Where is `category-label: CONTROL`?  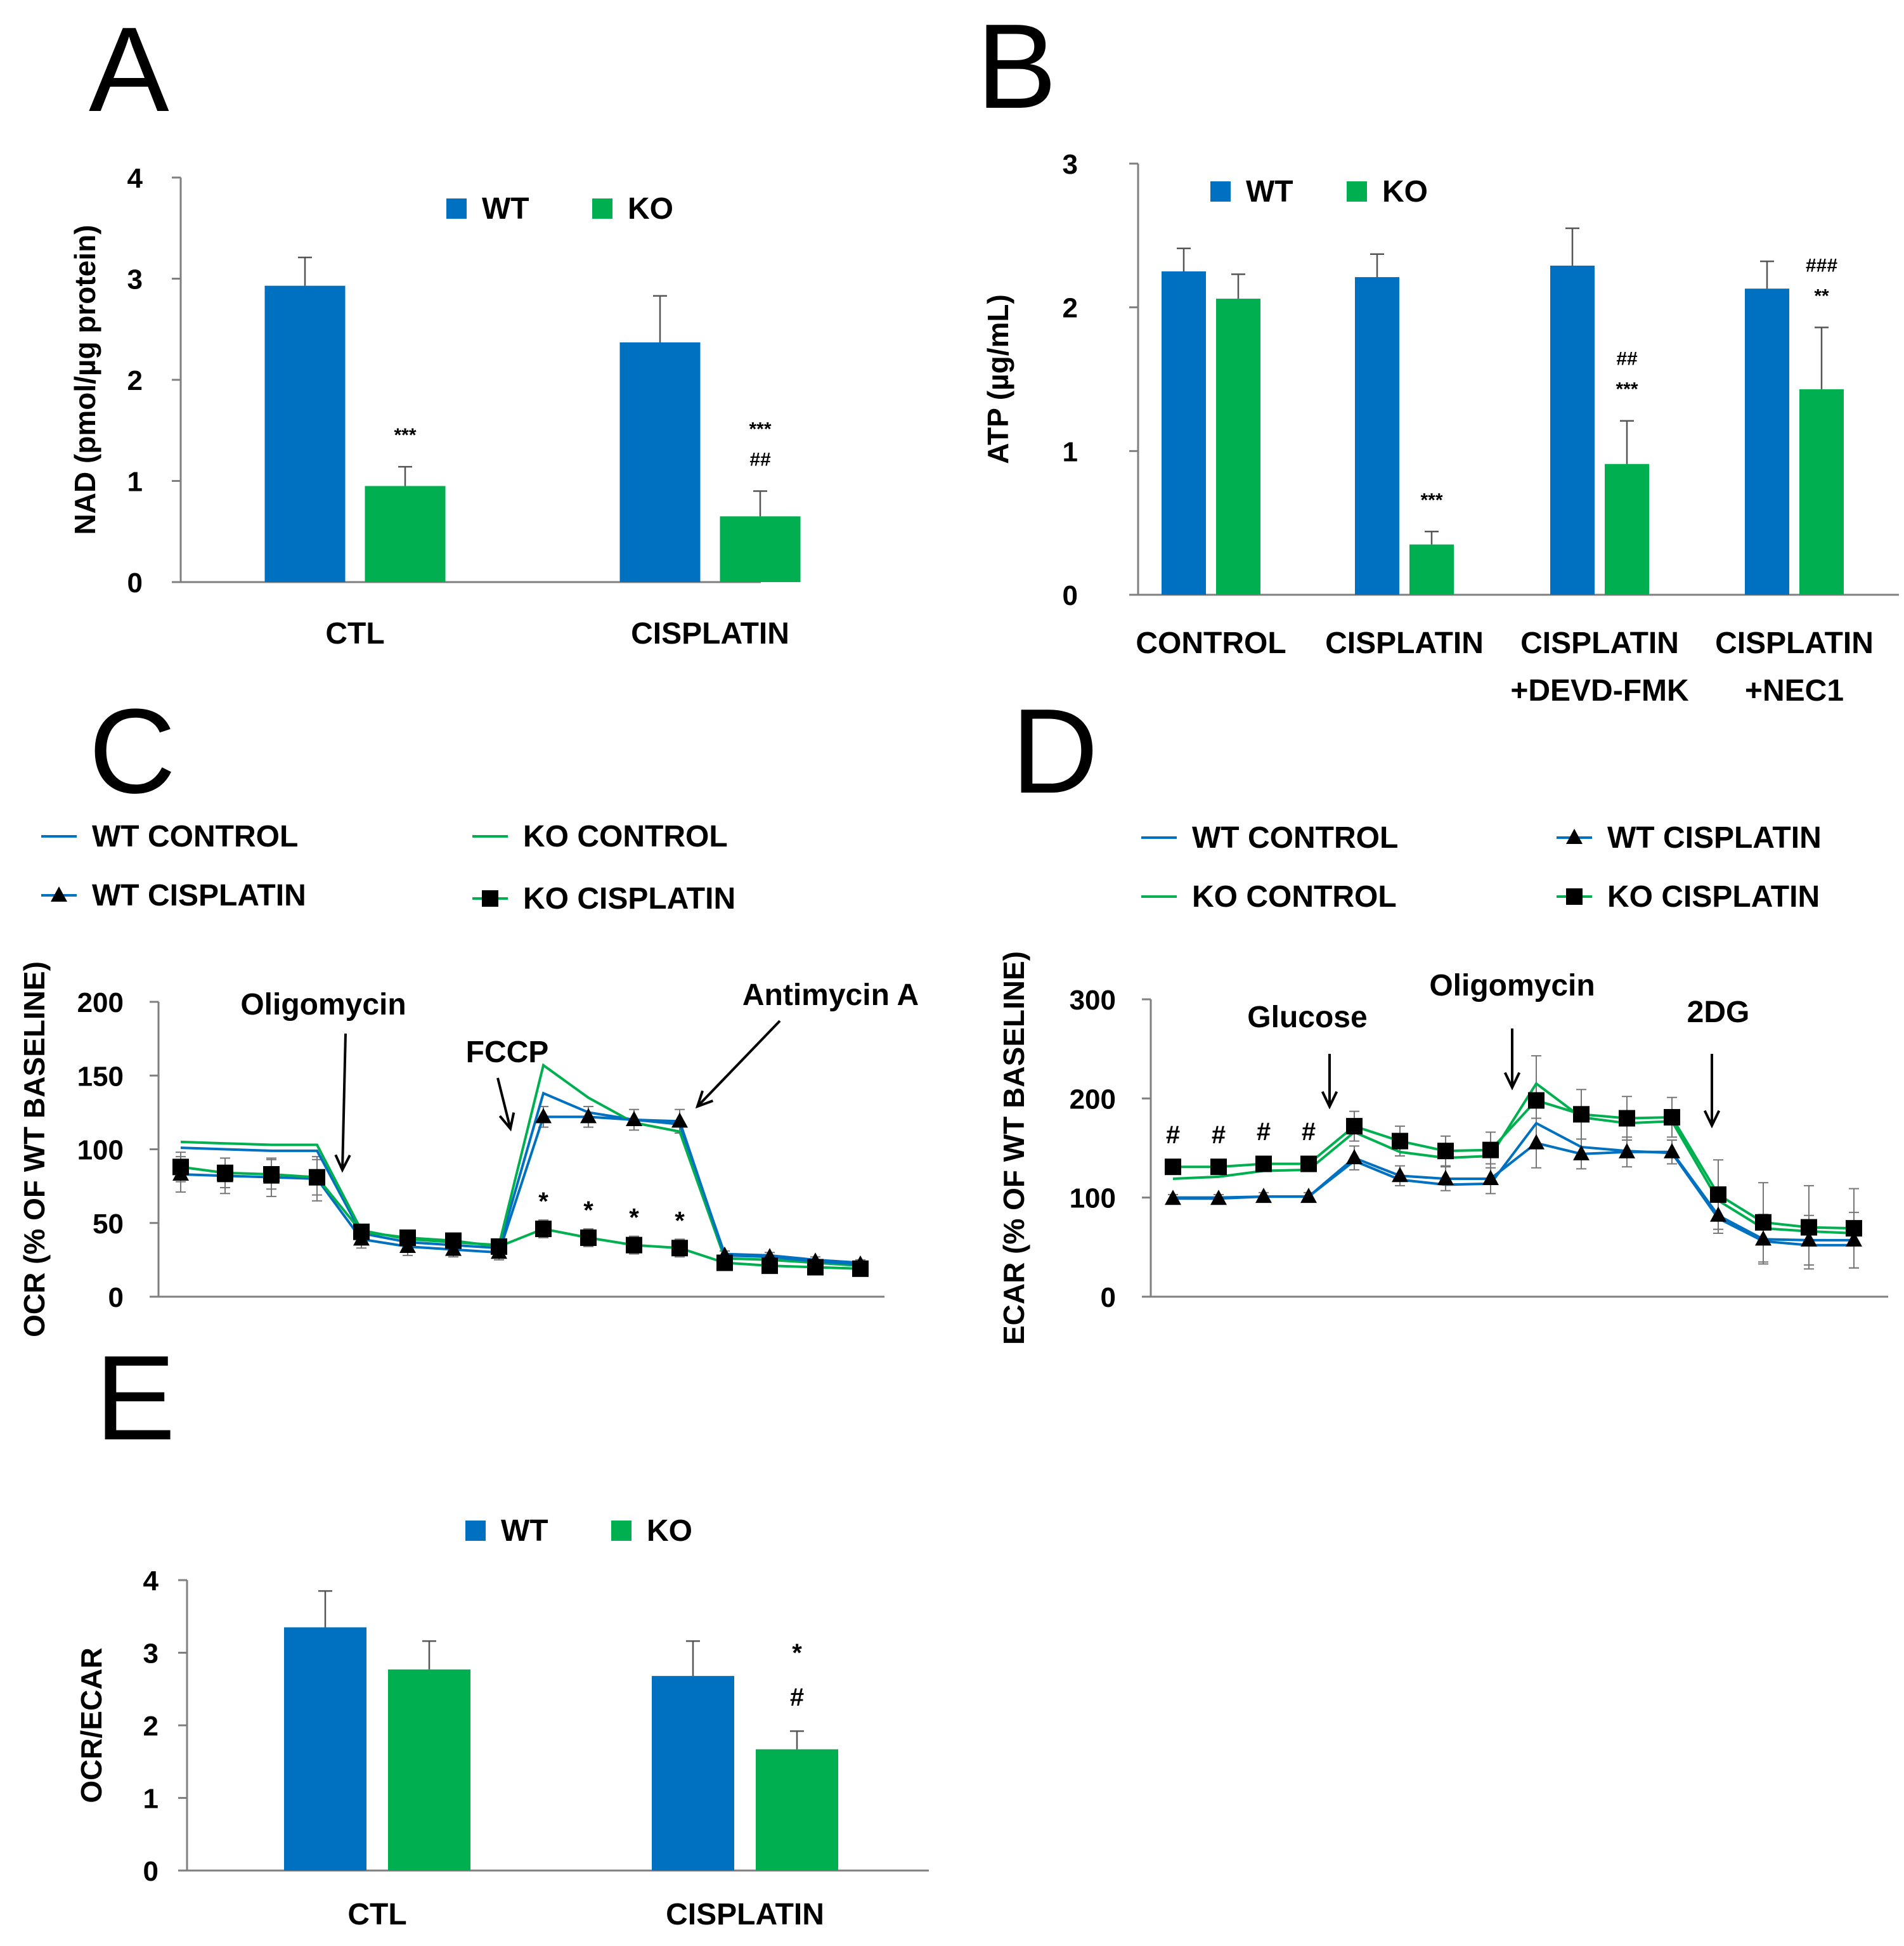
category-label: CONTROL is located at coordinates (1211, 643).